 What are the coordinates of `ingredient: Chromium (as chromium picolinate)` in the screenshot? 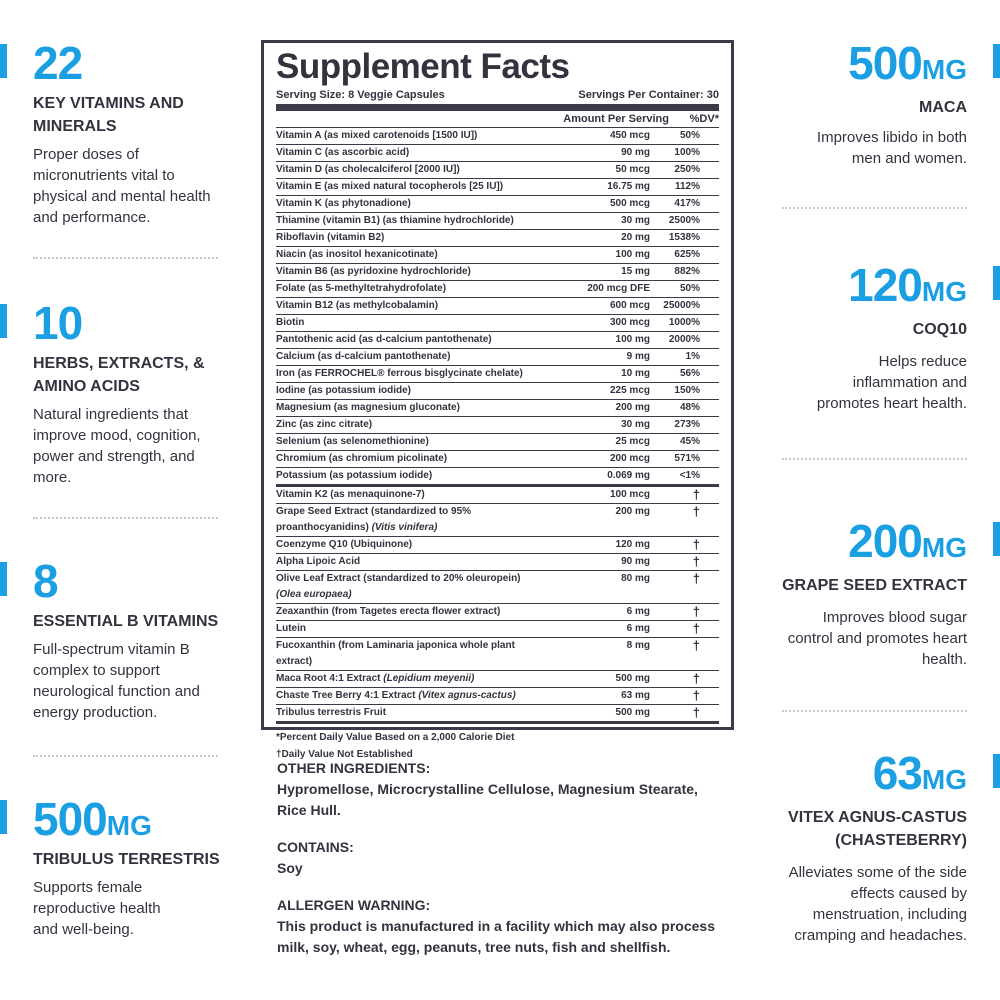 It's located at (413, 459).